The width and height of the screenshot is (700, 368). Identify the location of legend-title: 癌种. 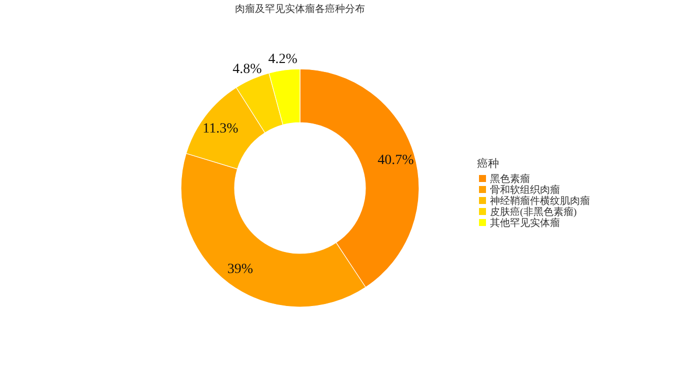
(488, 163).